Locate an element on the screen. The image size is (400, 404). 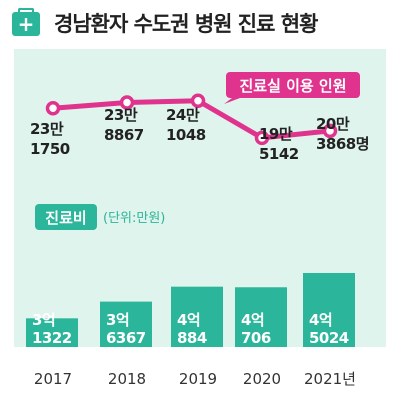
bar-2021년 is located at coordinates (329, 309).